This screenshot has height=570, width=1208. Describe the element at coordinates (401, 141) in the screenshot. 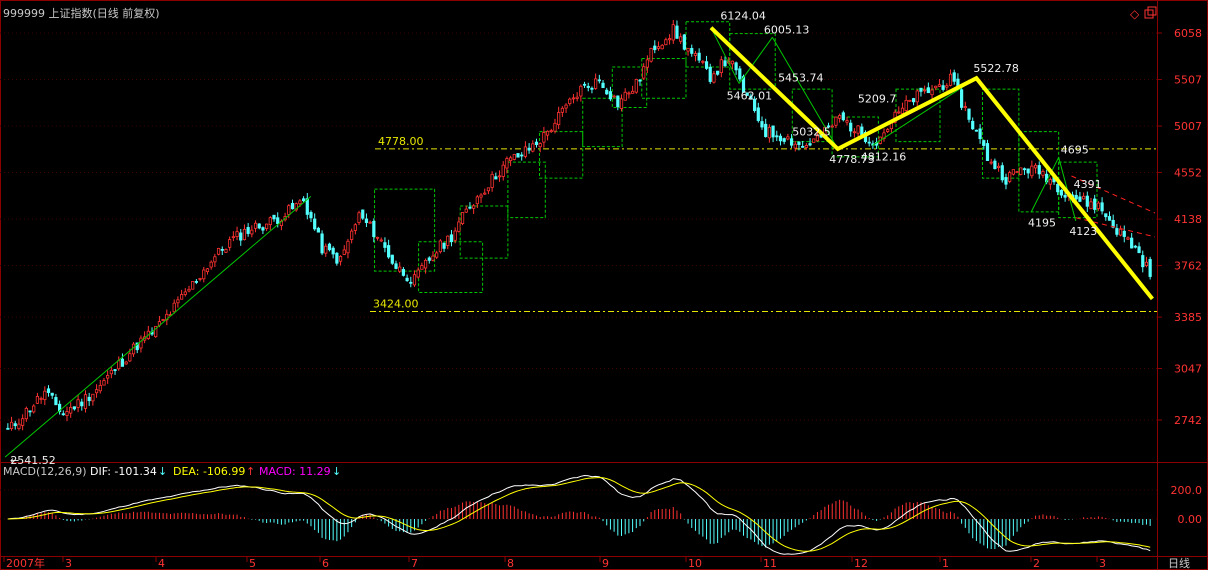

I see `support-line-label: 4778.00` at that location.